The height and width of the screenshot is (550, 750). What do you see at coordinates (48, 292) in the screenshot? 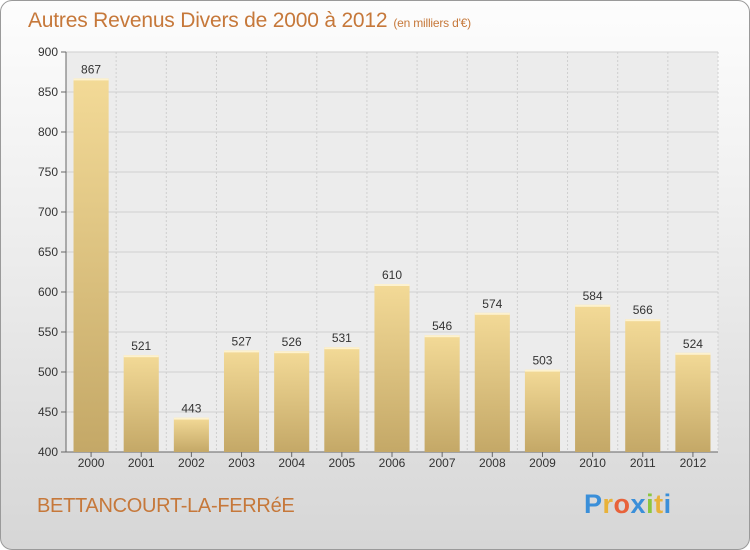
I see `y-tick-label: 600` at bounding box center [48, 292].